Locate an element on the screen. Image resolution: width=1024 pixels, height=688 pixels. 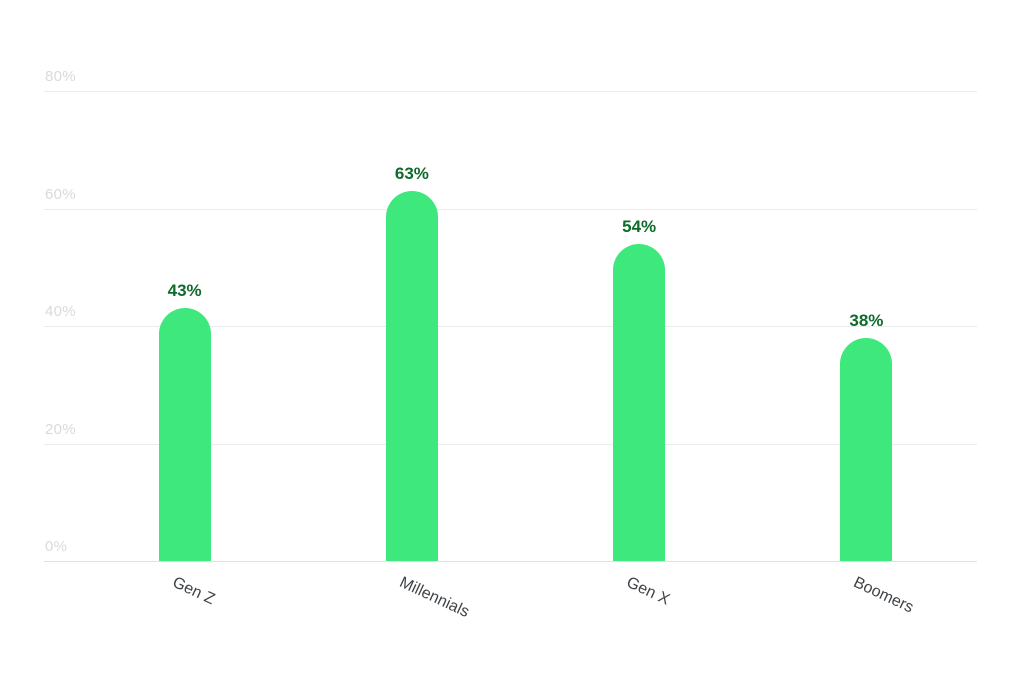
y-axis-tick-label: 60% is located at coordinates (60, 194).